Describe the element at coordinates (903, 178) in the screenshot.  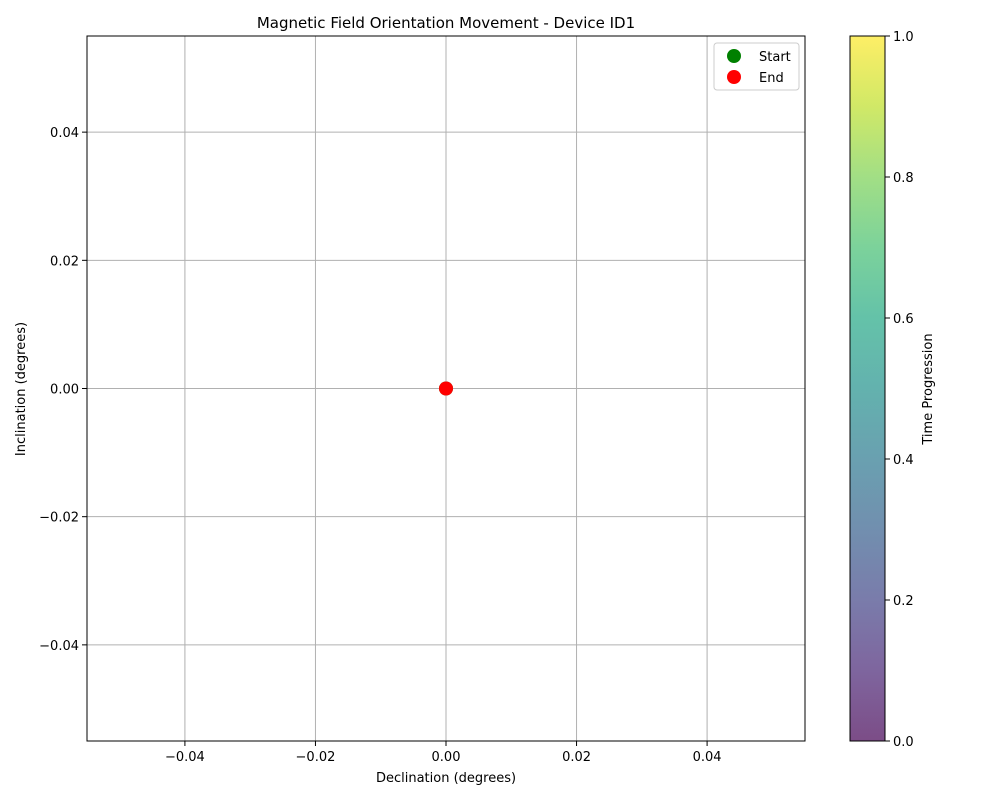
I see `colorbar-tick-label: 0.8` at that location.